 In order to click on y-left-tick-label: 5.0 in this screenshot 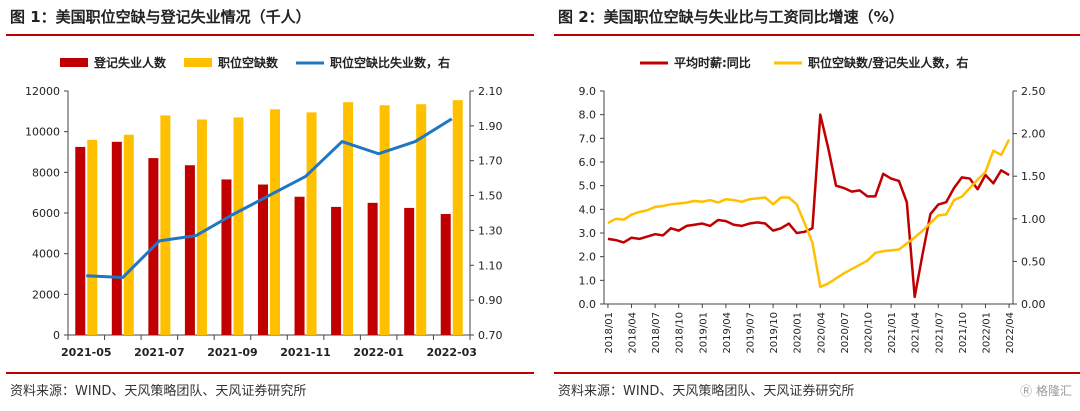, I will do `click(588, 186)`.